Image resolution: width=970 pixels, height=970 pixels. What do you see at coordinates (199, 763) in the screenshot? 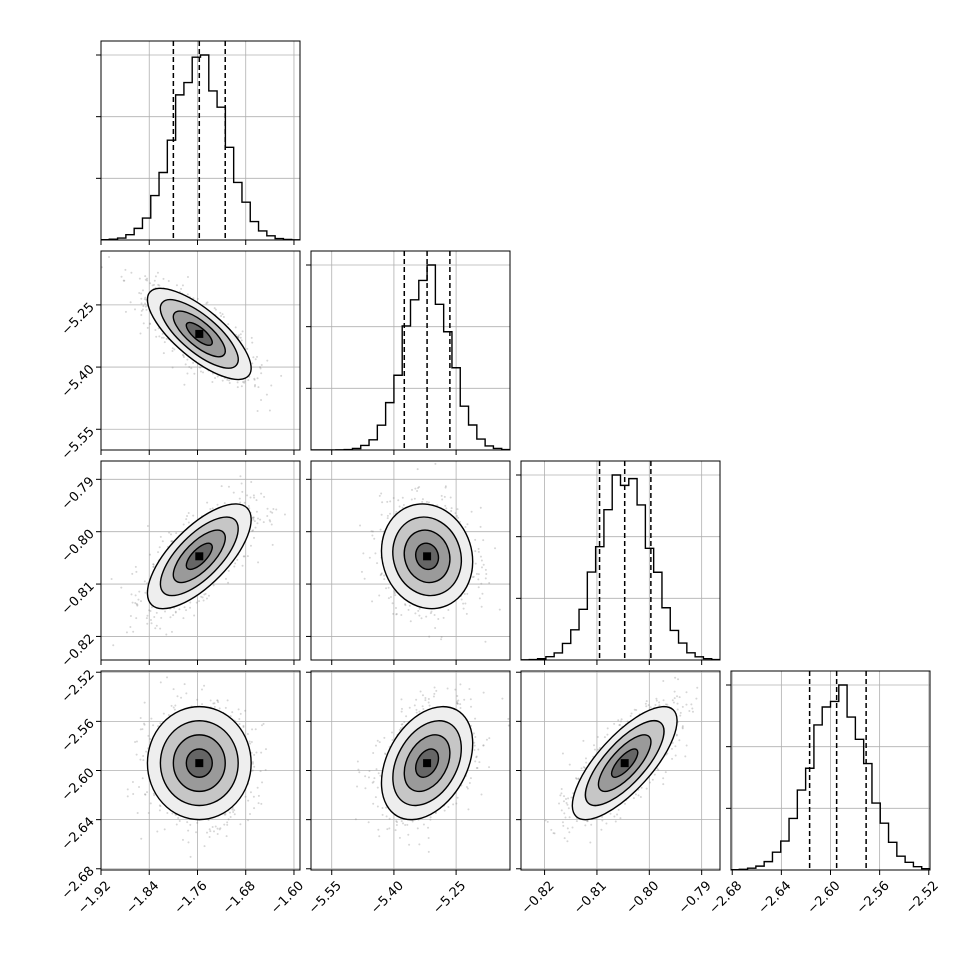
I see `density-peak` at bounding box center [199, 763].